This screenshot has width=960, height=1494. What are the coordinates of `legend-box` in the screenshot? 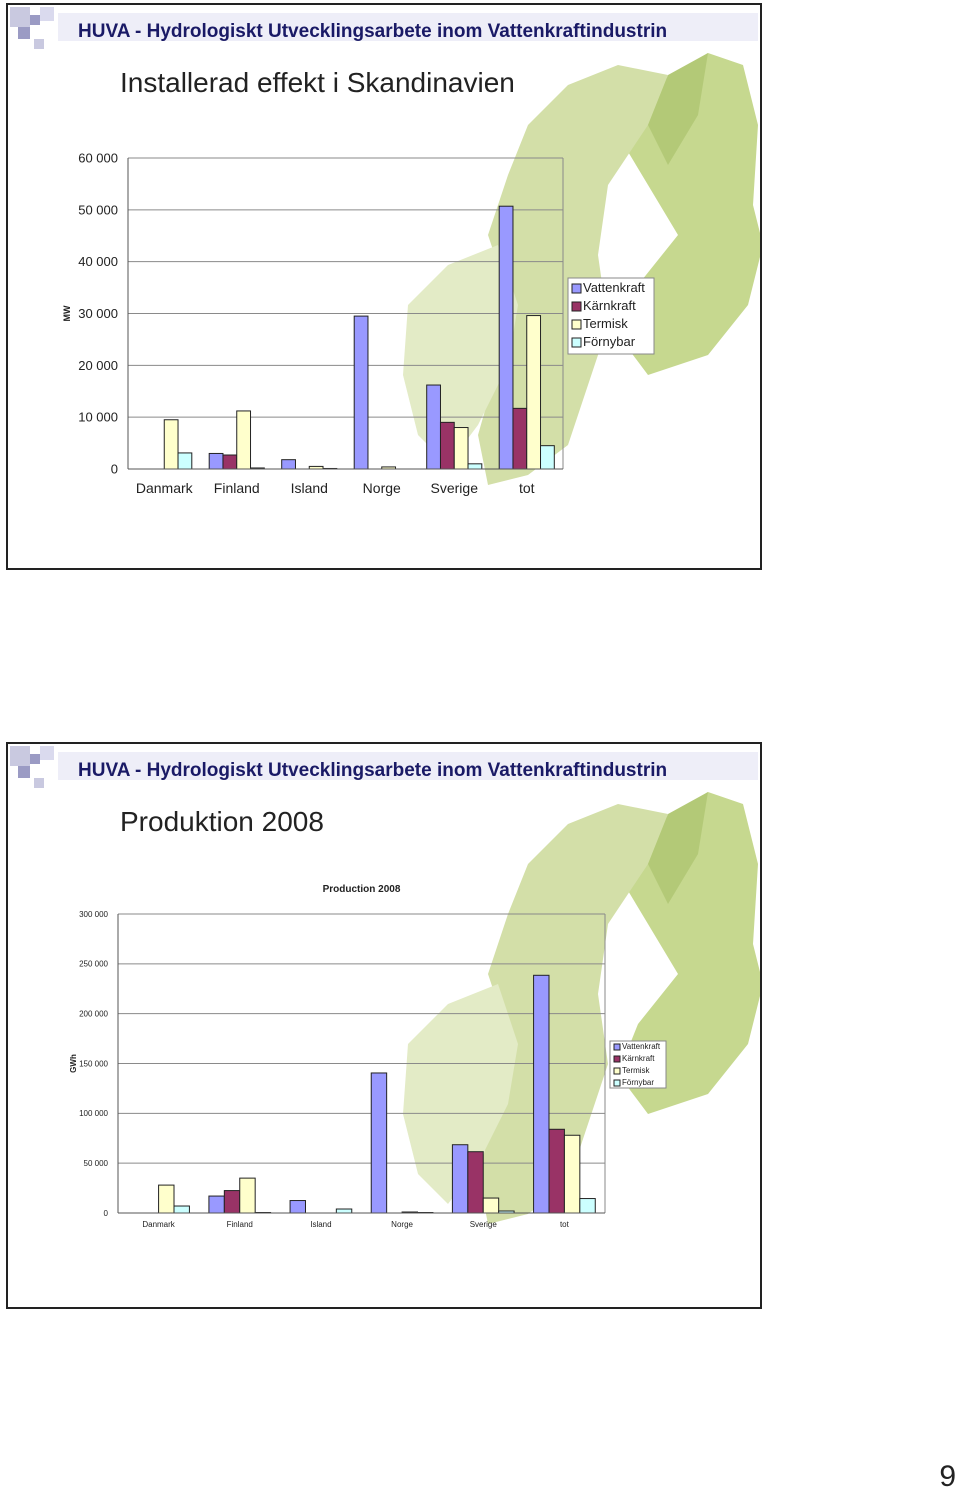 It's located at (611, 316).